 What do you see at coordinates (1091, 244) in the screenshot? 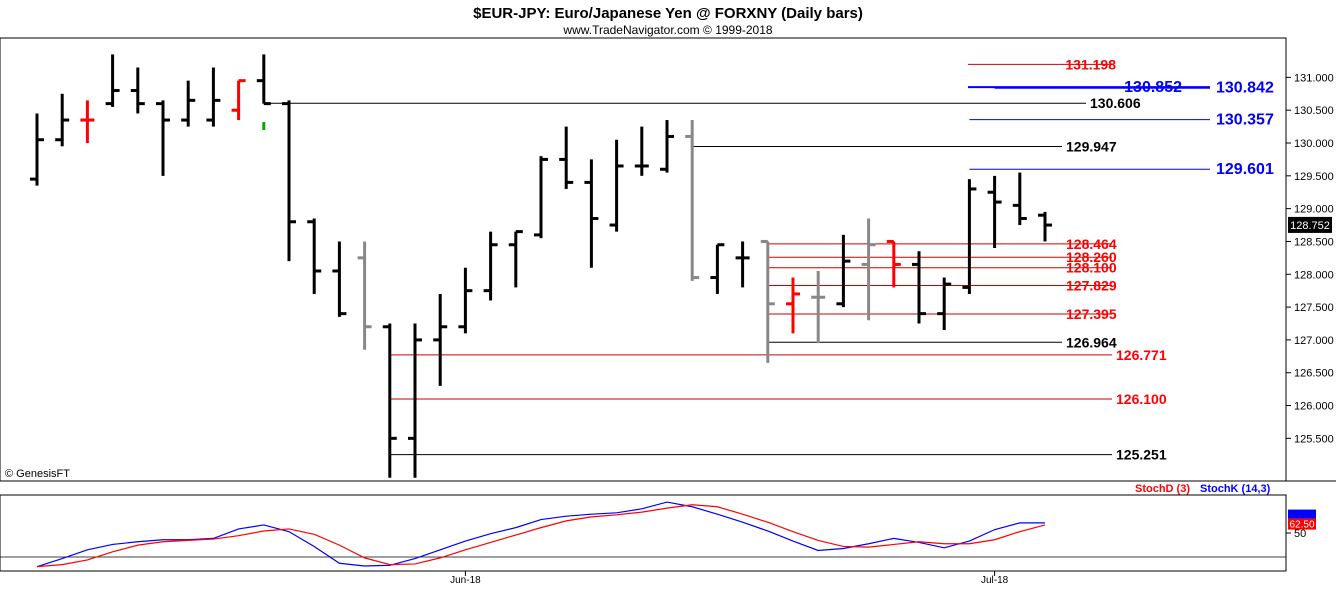
I see `level-label: 128.464` at bounding box center [1091, 244].